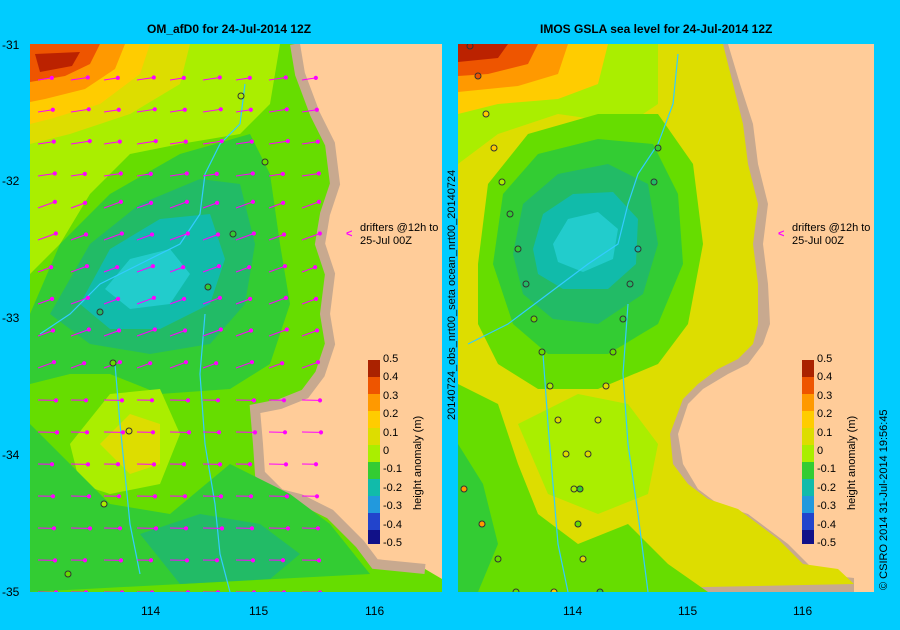 The width and height of the screenshot is (900, 630). I want to click on colorbar-tick-label: -0.3, so click(826, 506).